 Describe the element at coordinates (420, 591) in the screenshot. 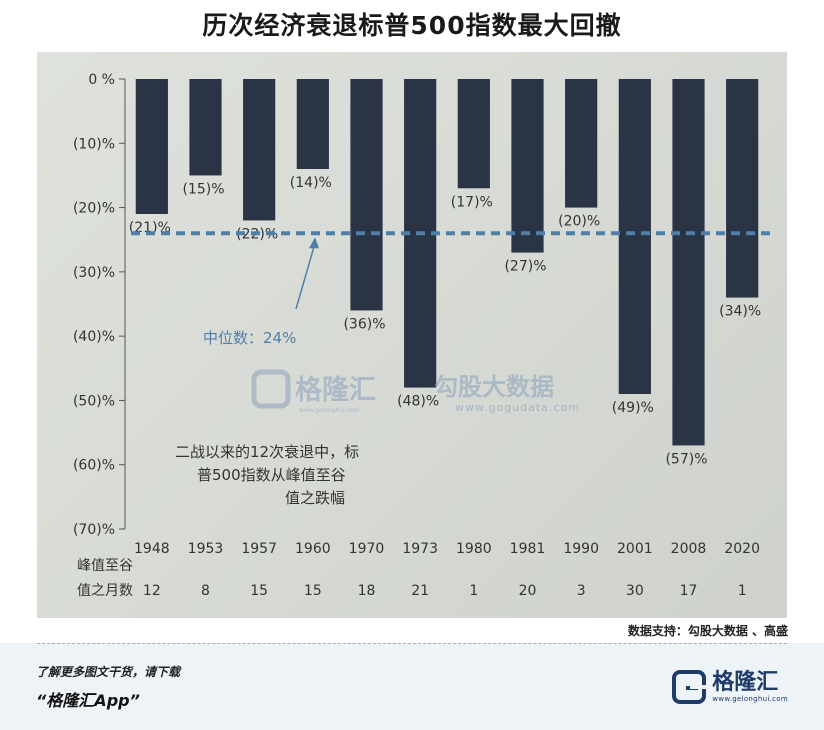

I see `months-value: 21` at that location.